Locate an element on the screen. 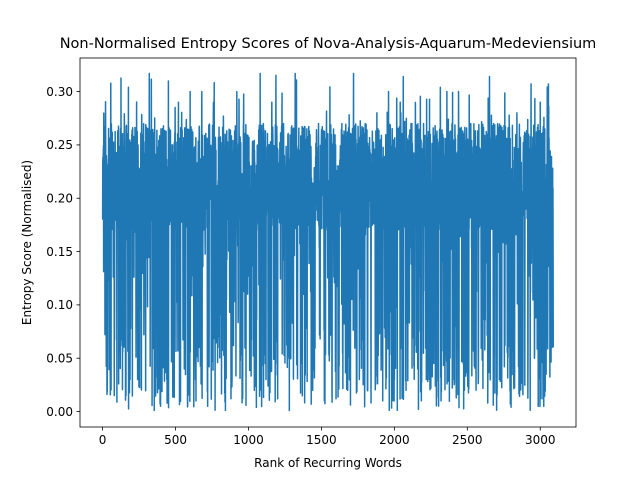 The height and width of the screenshot is (480, 640). y-tick-label: 0.00 is located at coordinates (59, 412).